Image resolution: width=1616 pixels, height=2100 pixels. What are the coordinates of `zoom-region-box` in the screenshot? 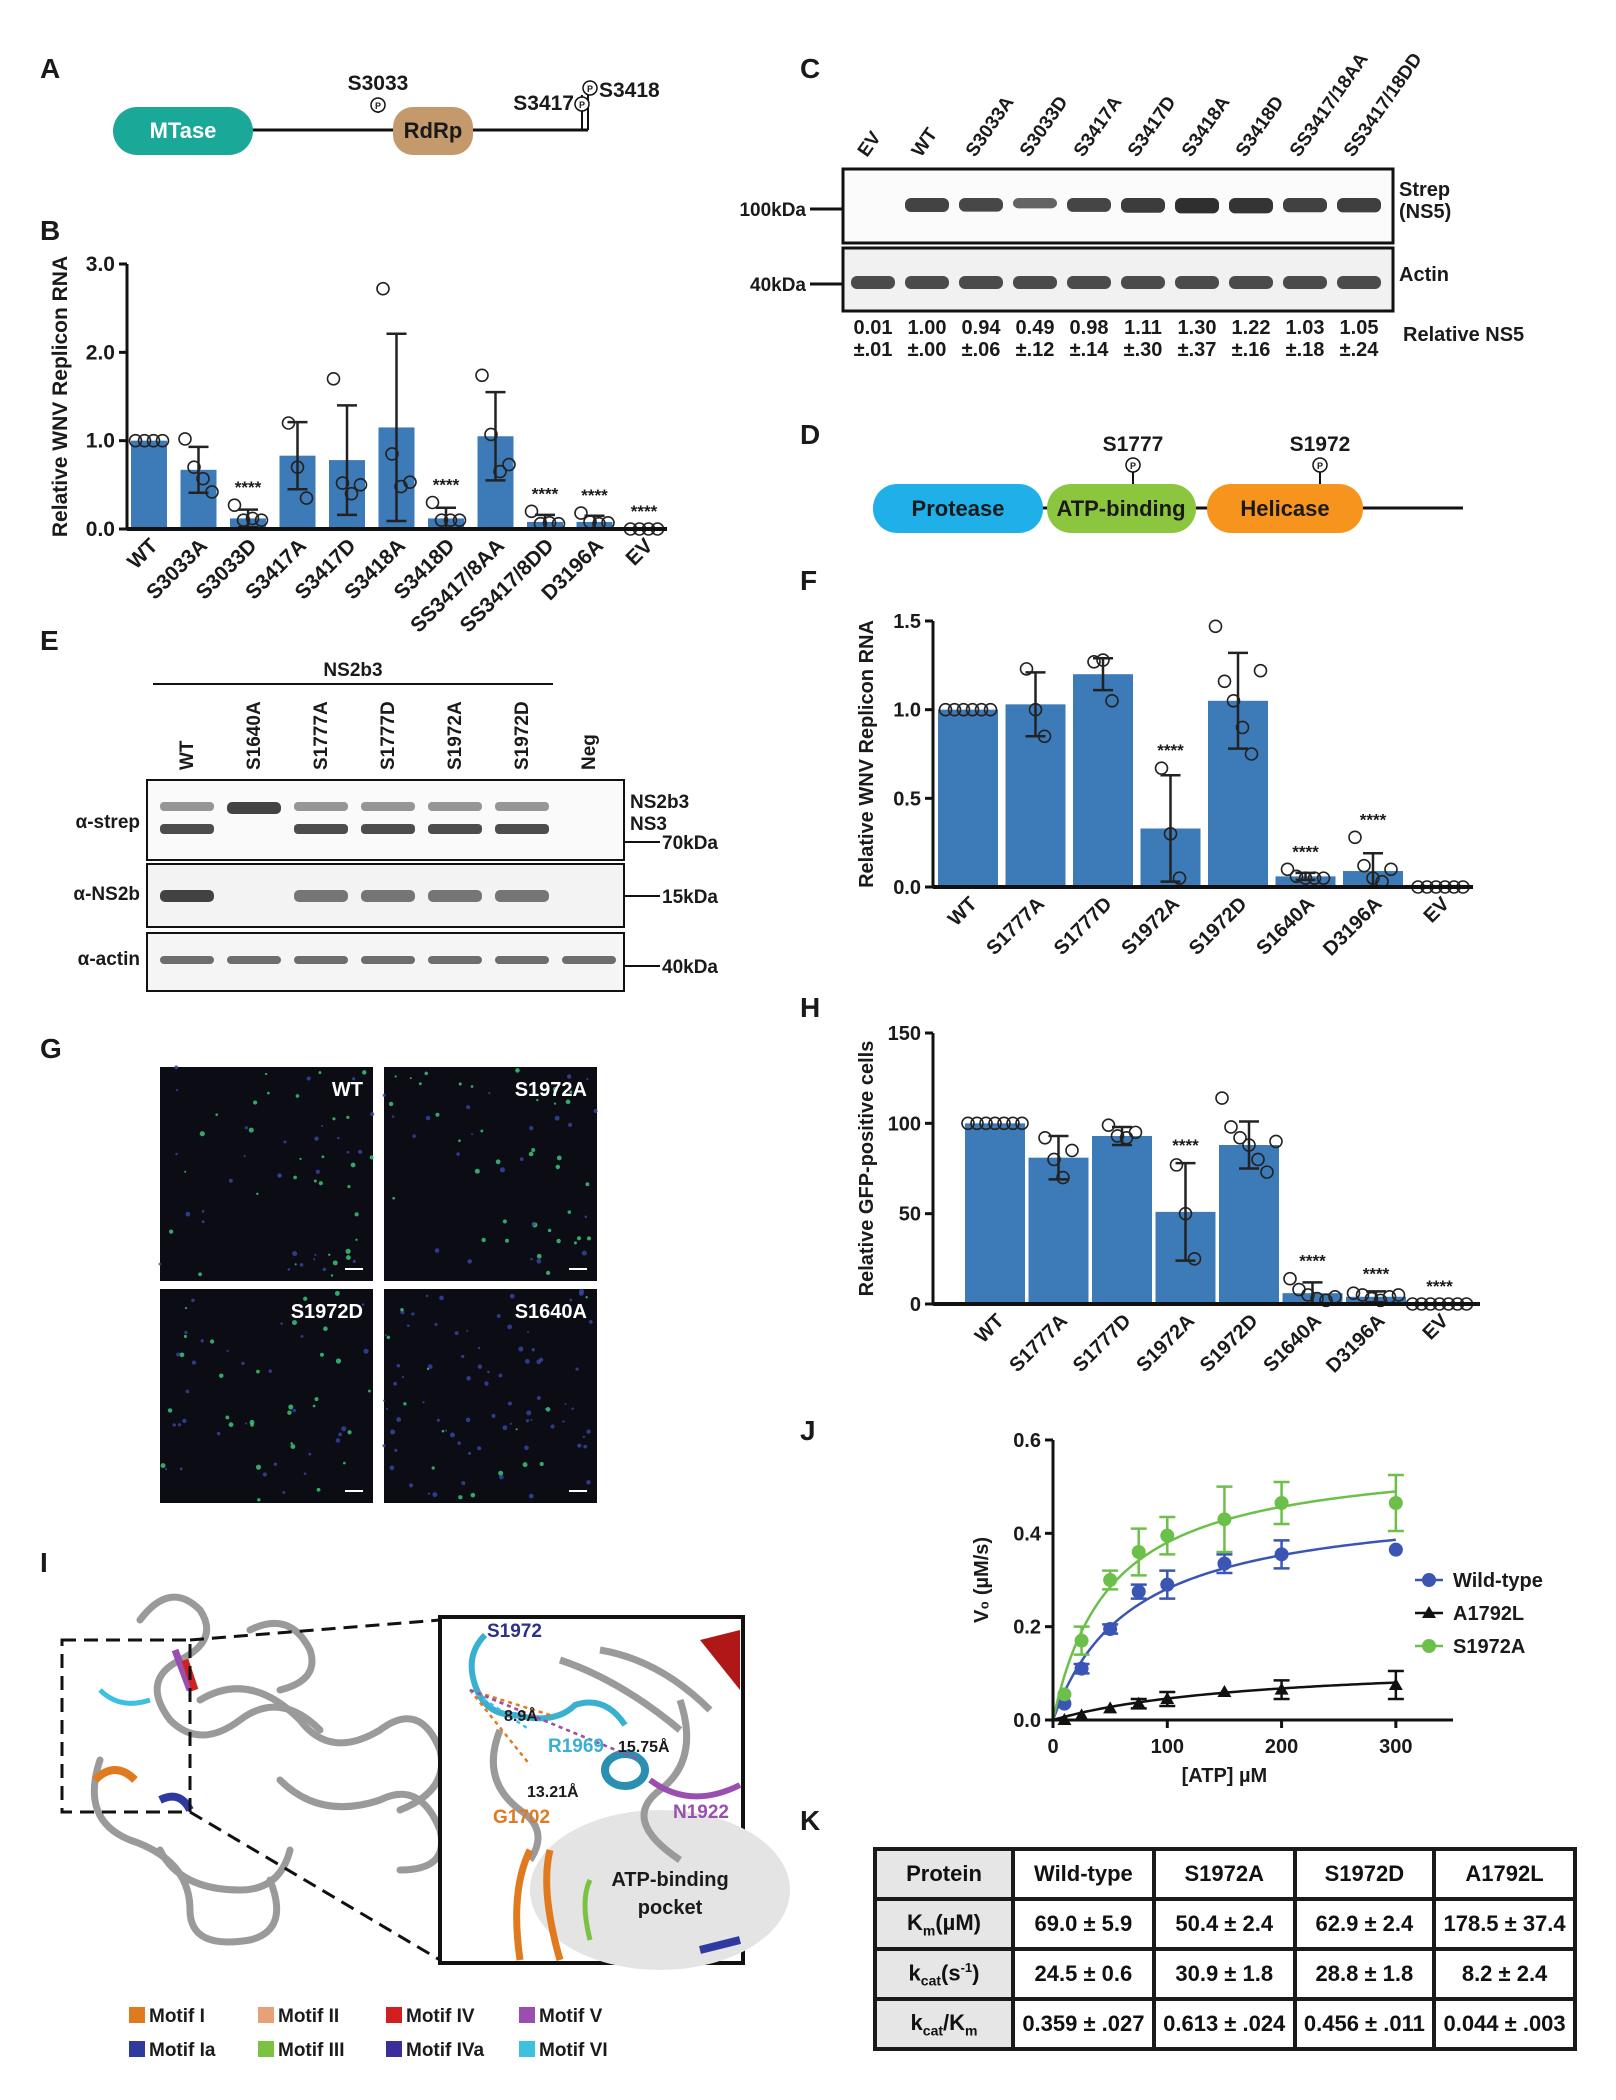 It's located at (126, 1726).